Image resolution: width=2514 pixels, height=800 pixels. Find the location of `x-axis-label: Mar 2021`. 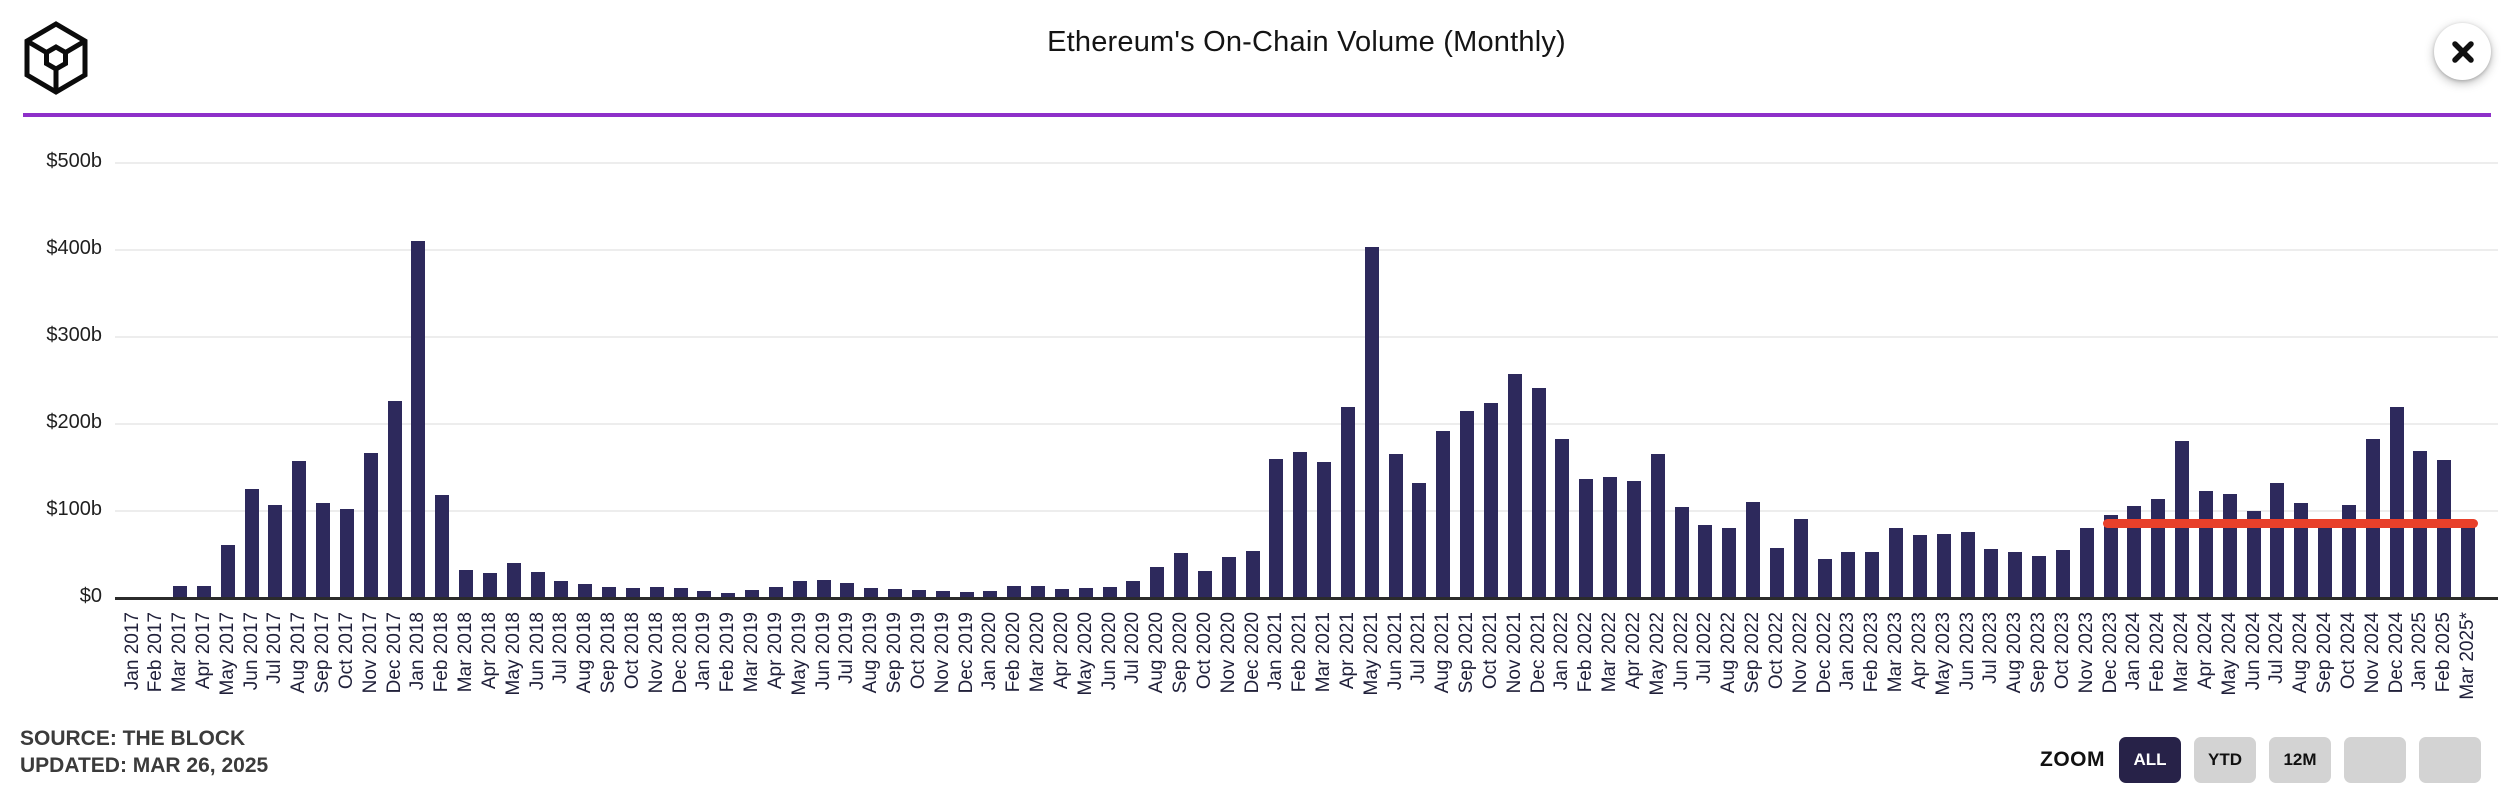

x-axis-label: Mar 2021 is located at coordinates (1324, 652).